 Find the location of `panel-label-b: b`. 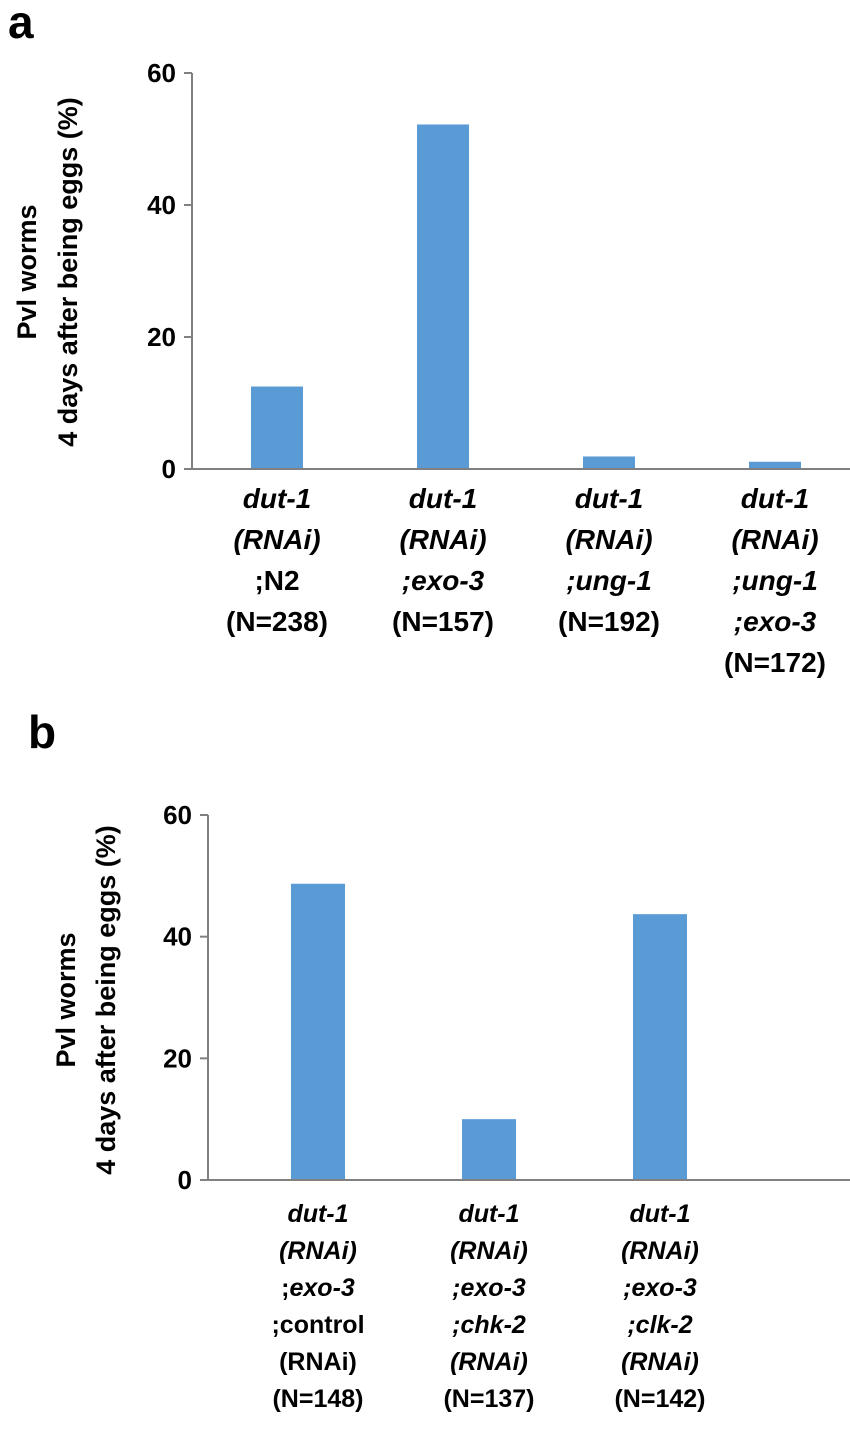

panel-label-b: b is located at coordinates (42, 732).